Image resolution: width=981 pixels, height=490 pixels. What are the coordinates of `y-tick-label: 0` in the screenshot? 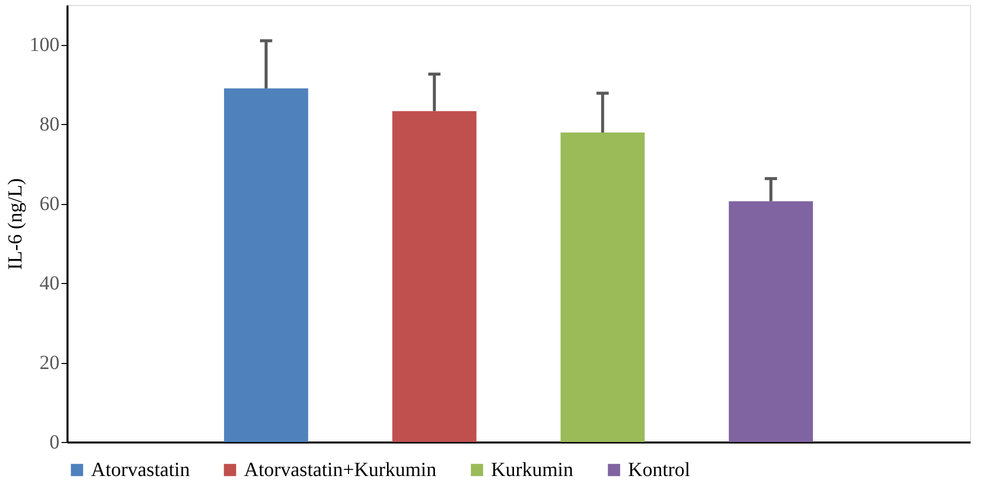 It's located at (55, 443).